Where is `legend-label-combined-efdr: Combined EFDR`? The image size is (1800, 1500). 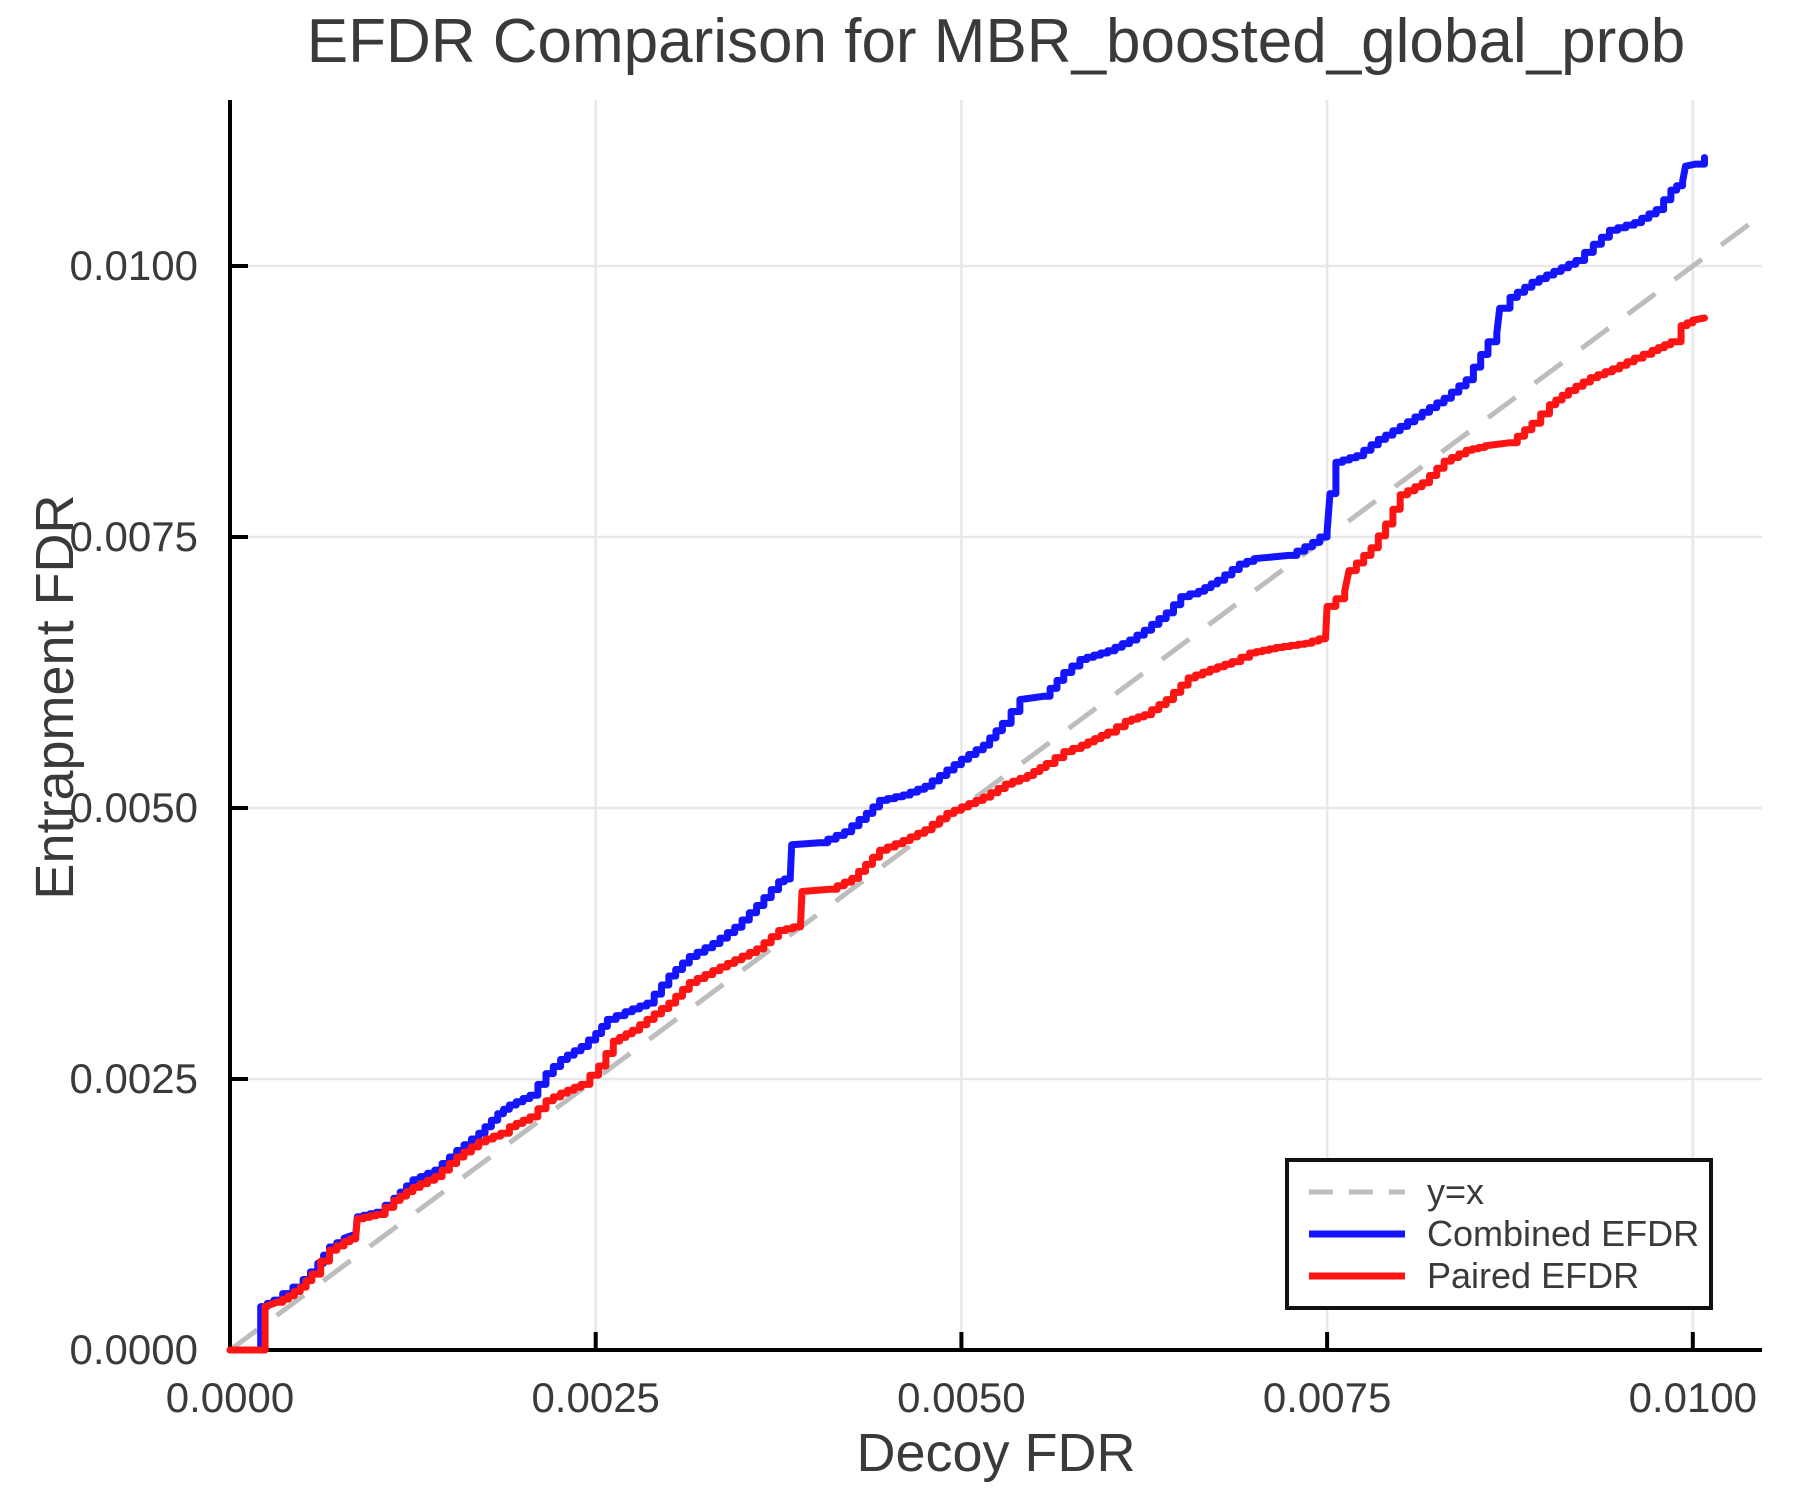
legend-label-combined-efdr: Combined EFDR is located at coordinates (1563, 1233).